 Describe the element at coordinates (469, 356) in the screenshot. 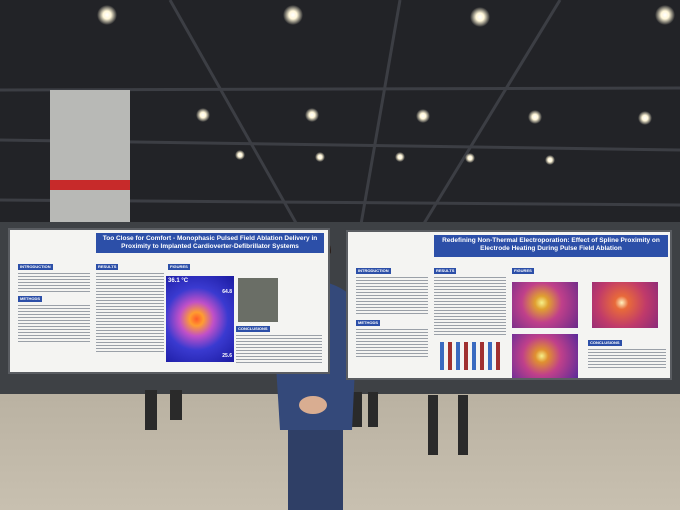

I see `bar-figure` at that location.